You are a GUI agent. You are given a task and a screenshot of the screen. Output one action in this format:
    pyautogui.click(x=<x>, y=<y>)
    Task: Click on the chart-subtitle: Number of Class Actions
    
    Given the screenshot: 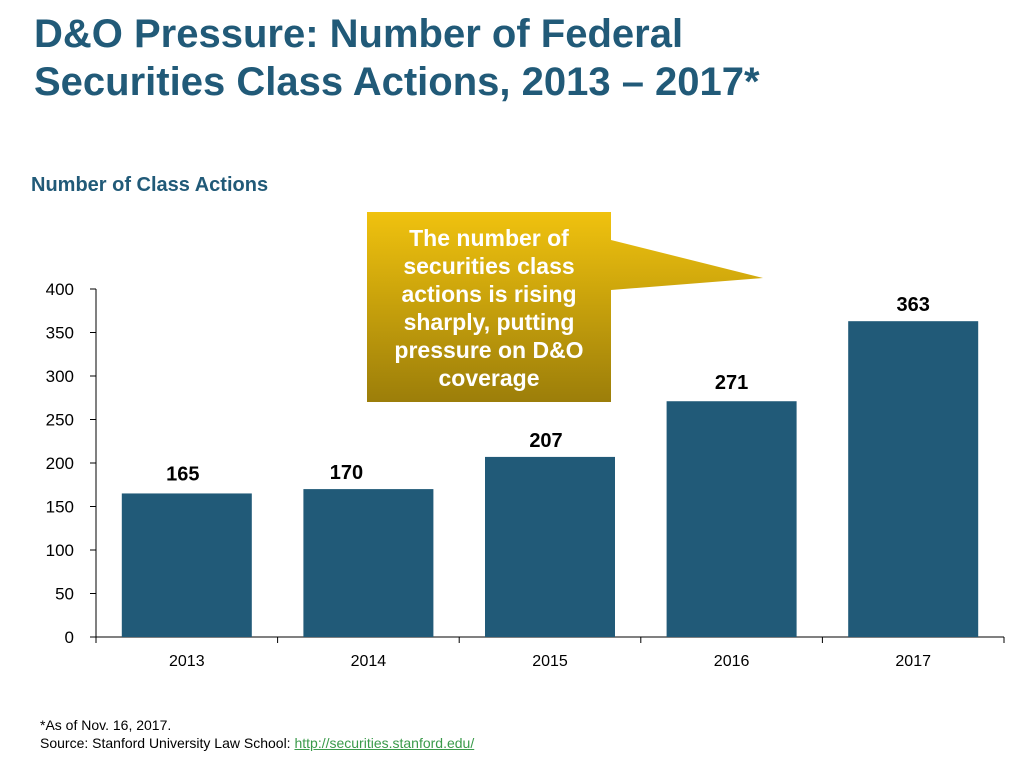 What is the action you would take?
    pyautogui.click(x=150, y=185)
    